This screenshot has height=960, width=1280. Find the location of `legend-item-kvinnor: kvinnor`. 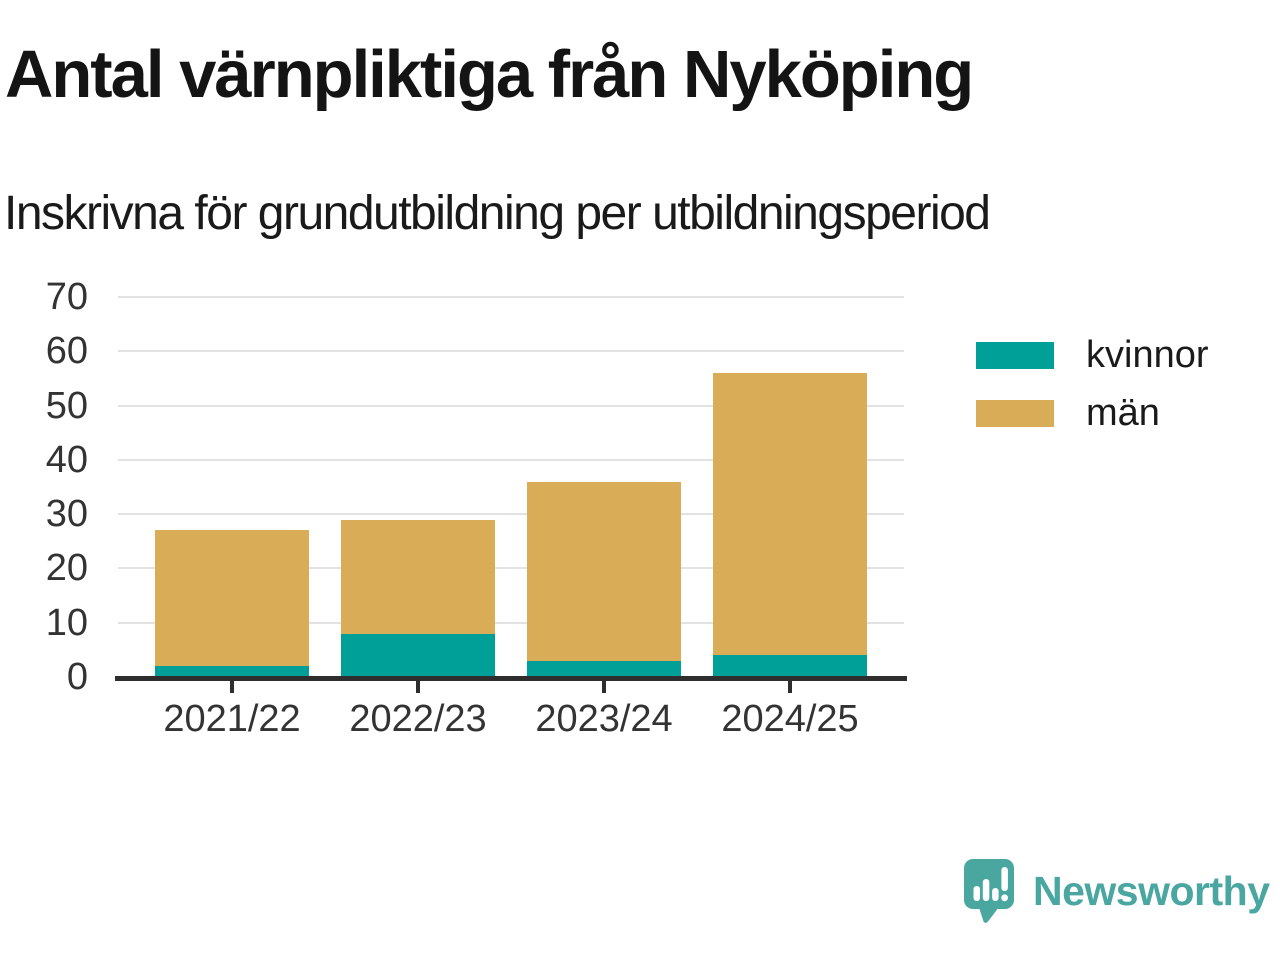

legend-item-kvinnor: kvinnor is located at coordinates (1092, 354).